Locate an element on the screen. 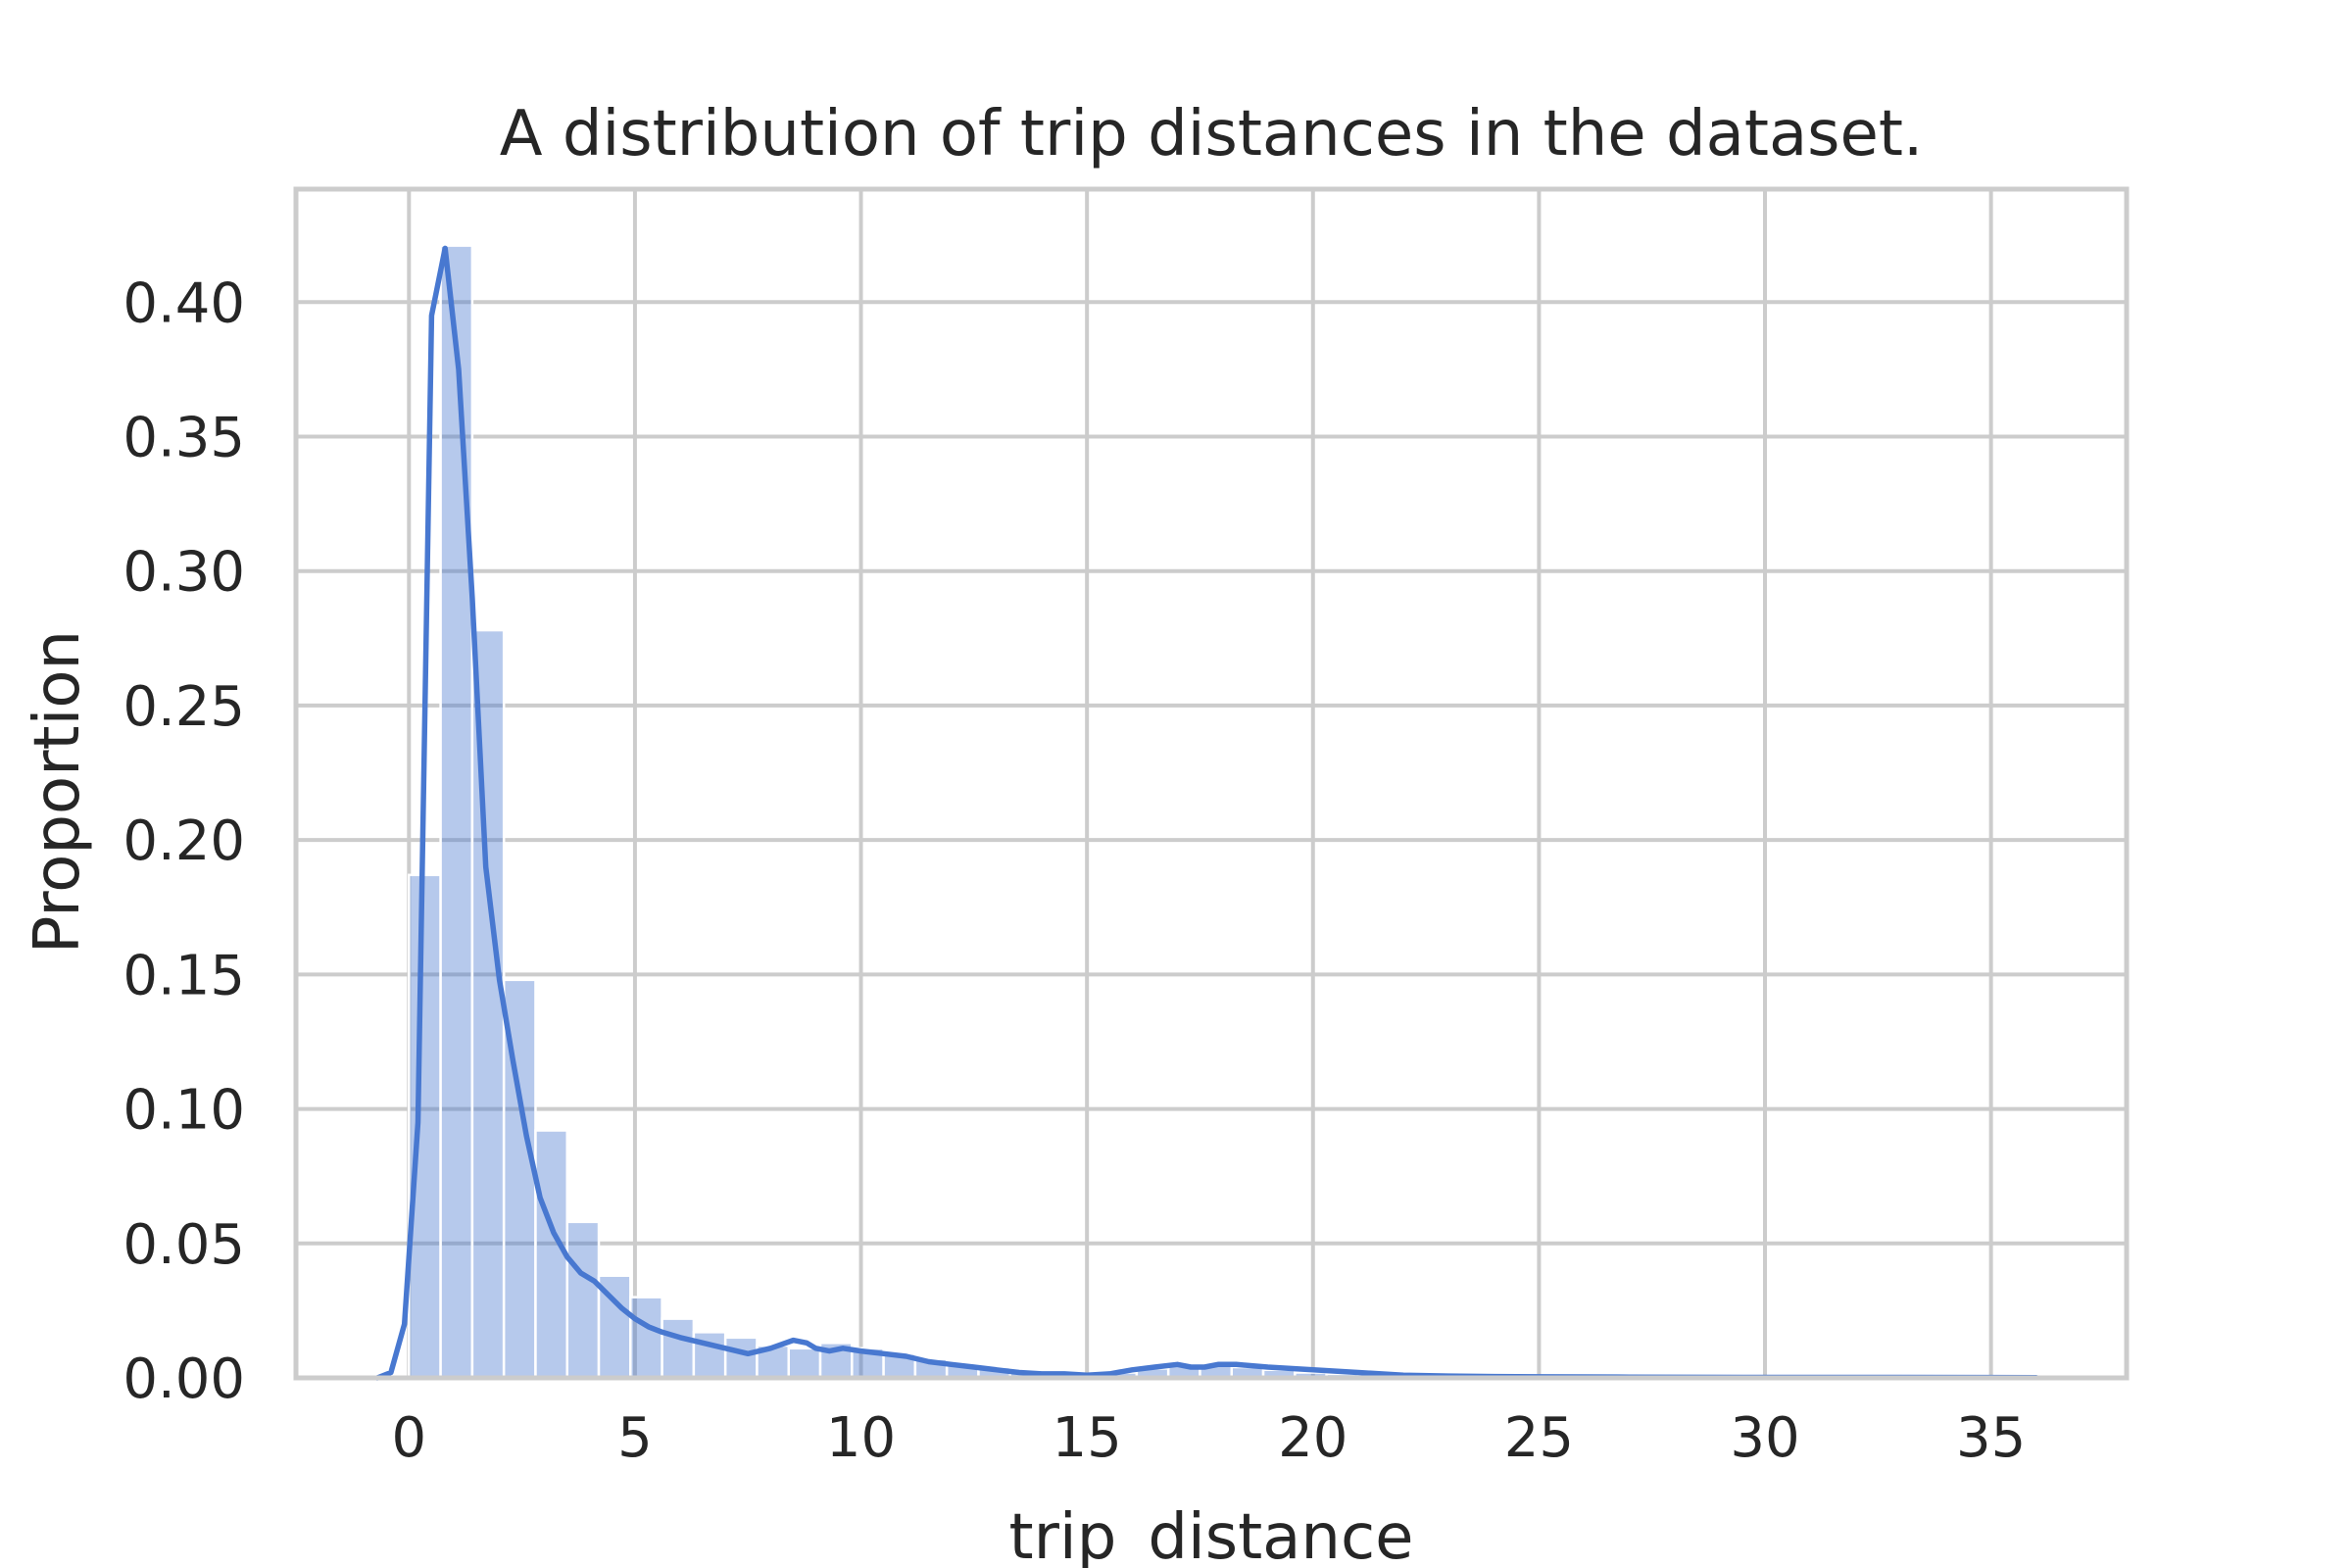  x-tick-label: 20 is located at coordinates (1313, 1438).